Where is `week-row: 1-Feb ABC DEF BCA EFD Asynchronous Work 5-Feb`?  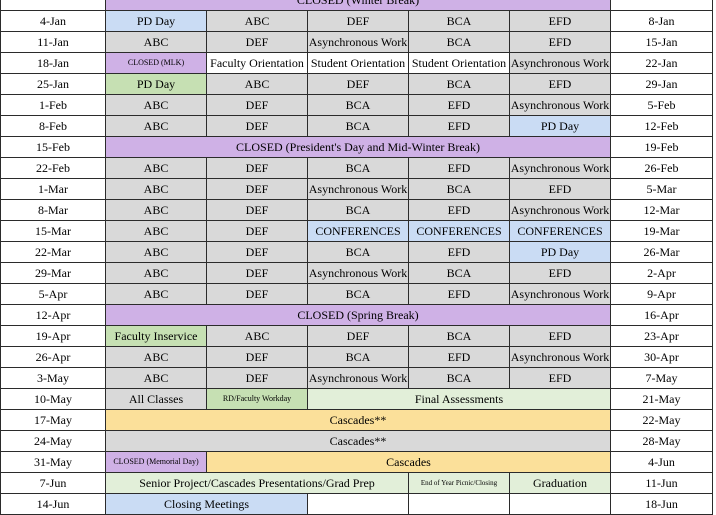 week-row: 1-Feb ABC DEF BCA EFD Asynchronous Work 5-Feb is located at coordinates (356, 105).